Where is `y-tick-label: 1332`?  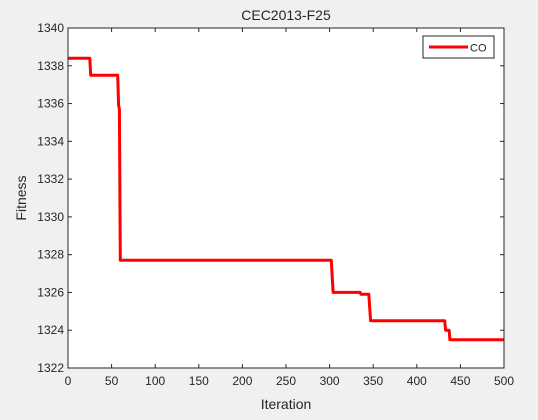 y-tick-label: 1332 is located at coordinates (50, 179).